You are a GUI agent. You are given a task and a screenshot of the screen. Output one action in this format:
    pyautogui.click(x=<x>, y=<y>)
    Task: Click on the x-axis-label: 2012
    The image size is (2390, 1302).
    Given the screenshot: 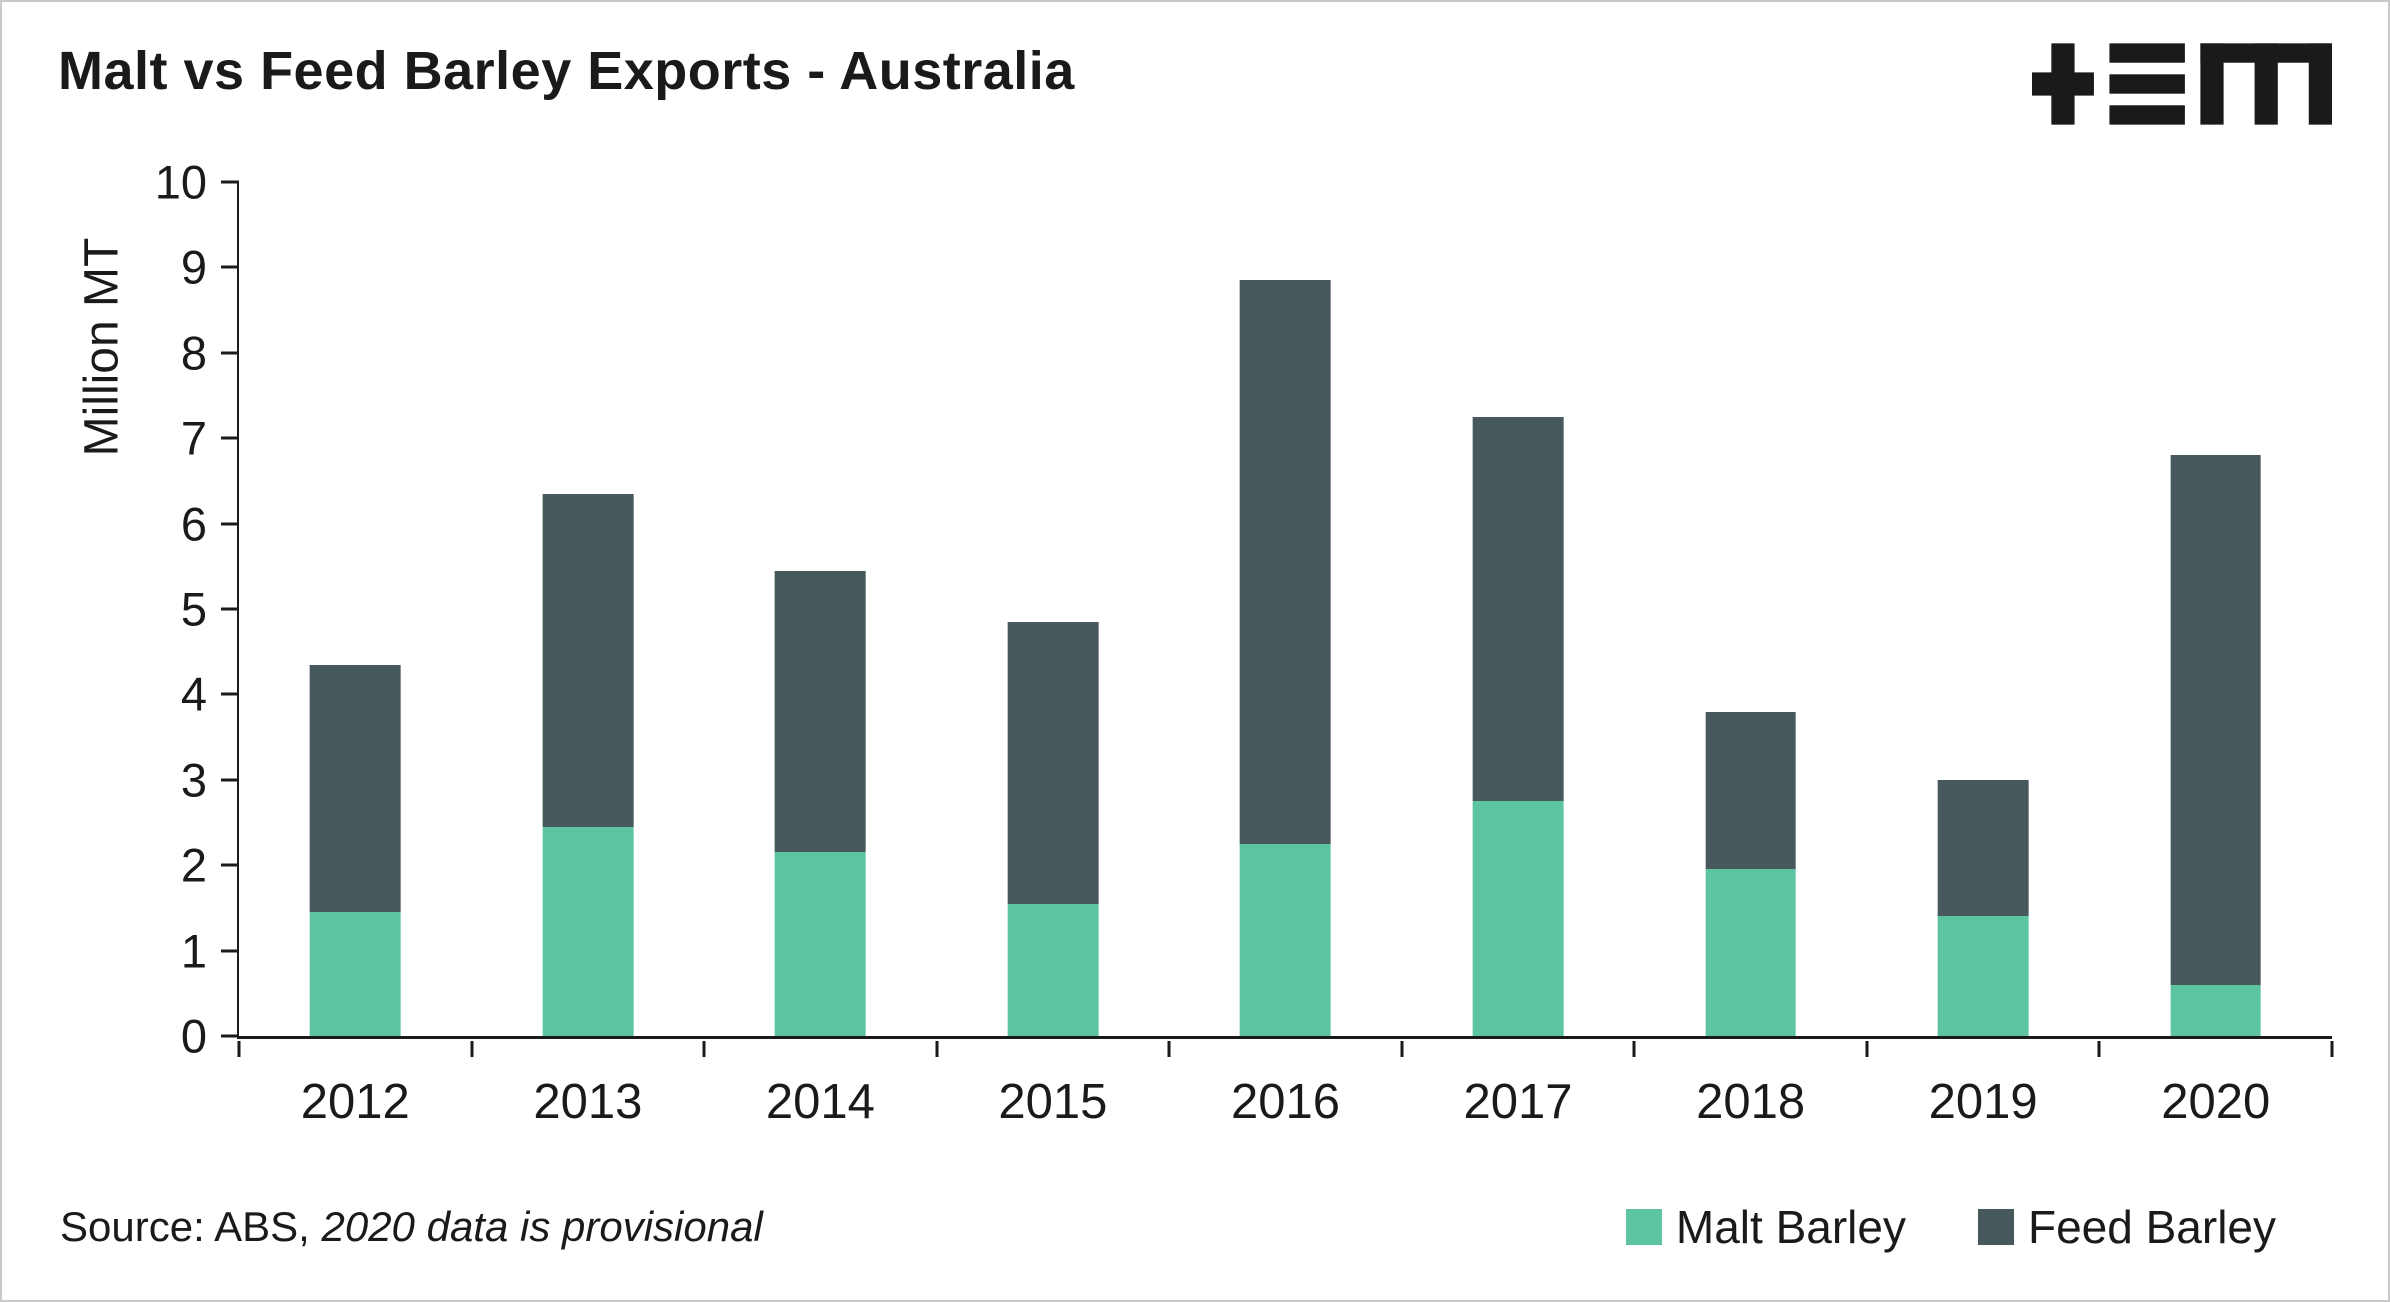 What is the action you would take?
    pyautogui.click(x=355, y=1102)
    